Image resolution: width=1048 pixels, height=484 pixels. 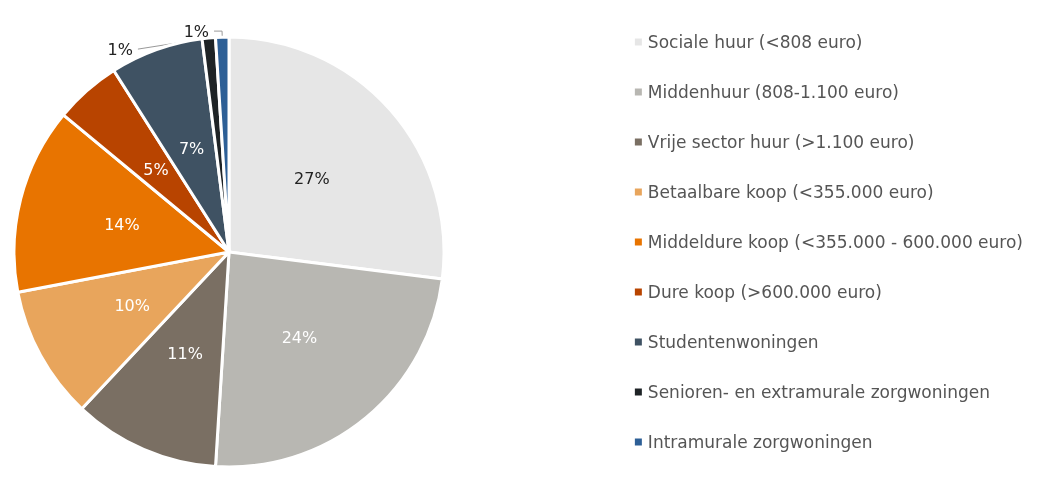 I want to click on legend-label: Sociale huur (<808 euro), so click(x=755, y=42).